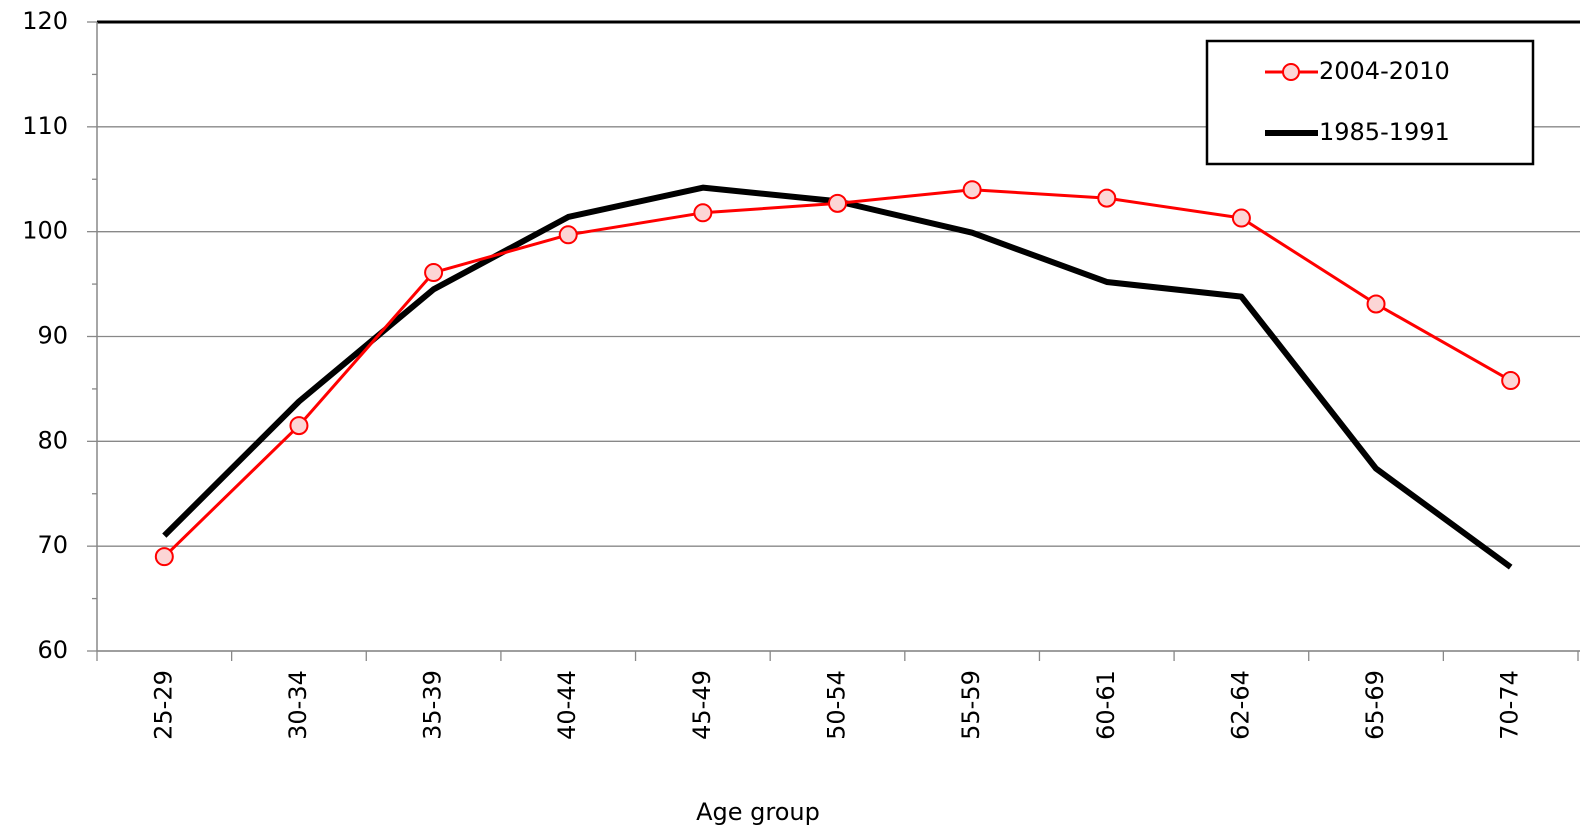  What do you see at coordinates (45, 231) in the screenshot?
I see `y-tick-label: 100` at bounding box center [45, 231].